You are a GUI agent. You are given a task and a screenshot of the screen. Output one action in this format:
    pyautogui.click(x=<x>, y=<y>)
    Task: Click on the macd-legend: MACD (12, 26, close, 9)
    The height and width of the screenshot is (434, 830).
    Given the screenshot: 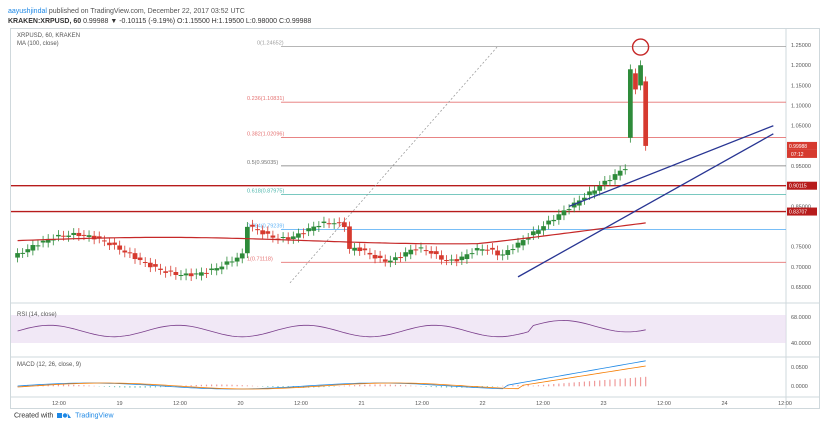 What is the action you would take?
    pyautogui.click(x=49, y=365)
    